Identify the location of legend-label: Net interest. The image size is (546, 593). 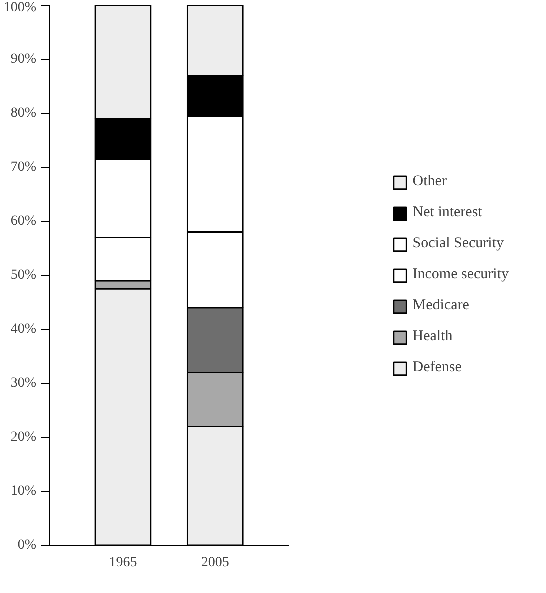
(447, 213).